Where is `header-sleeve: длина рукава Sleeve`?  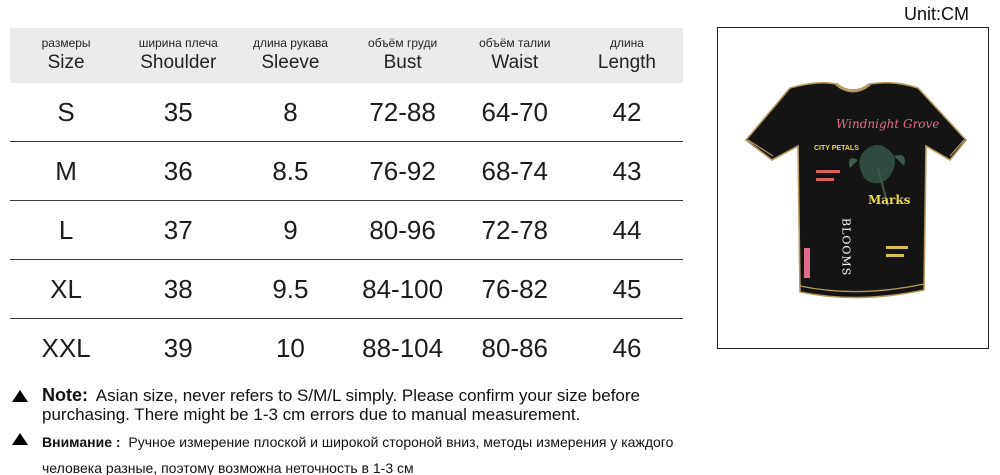 header-sleeve: длина рукава Sleeve is located at coordinates (290, 55).